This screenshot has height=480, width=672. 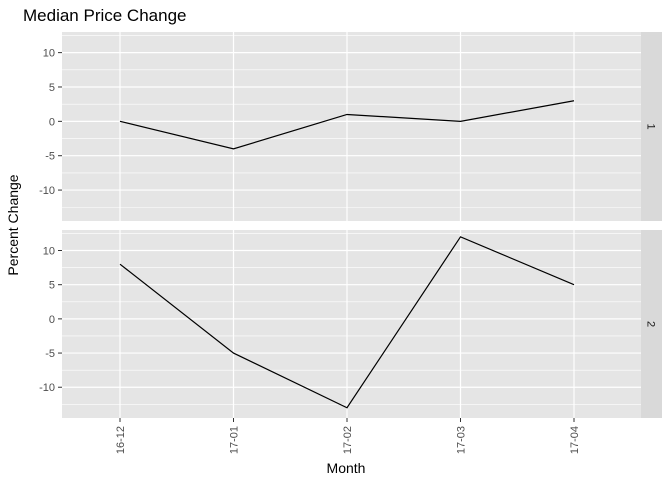 I want to click on chart-title: Median Price Change, so click(x=104, y=15).